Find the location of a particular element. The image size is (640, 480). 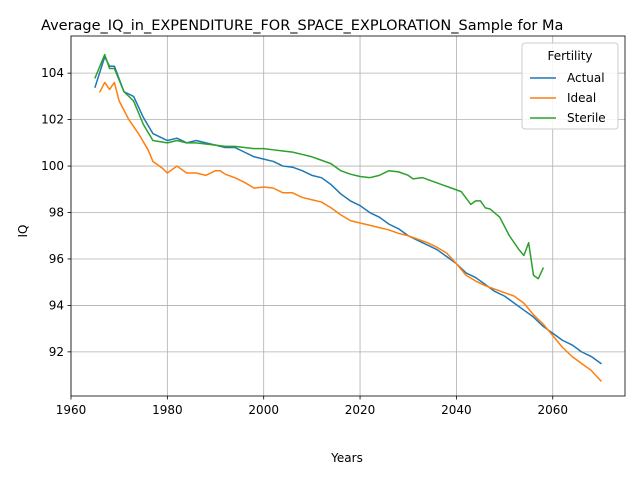

legend-title: Fertility is located at coordinates (569, 56).